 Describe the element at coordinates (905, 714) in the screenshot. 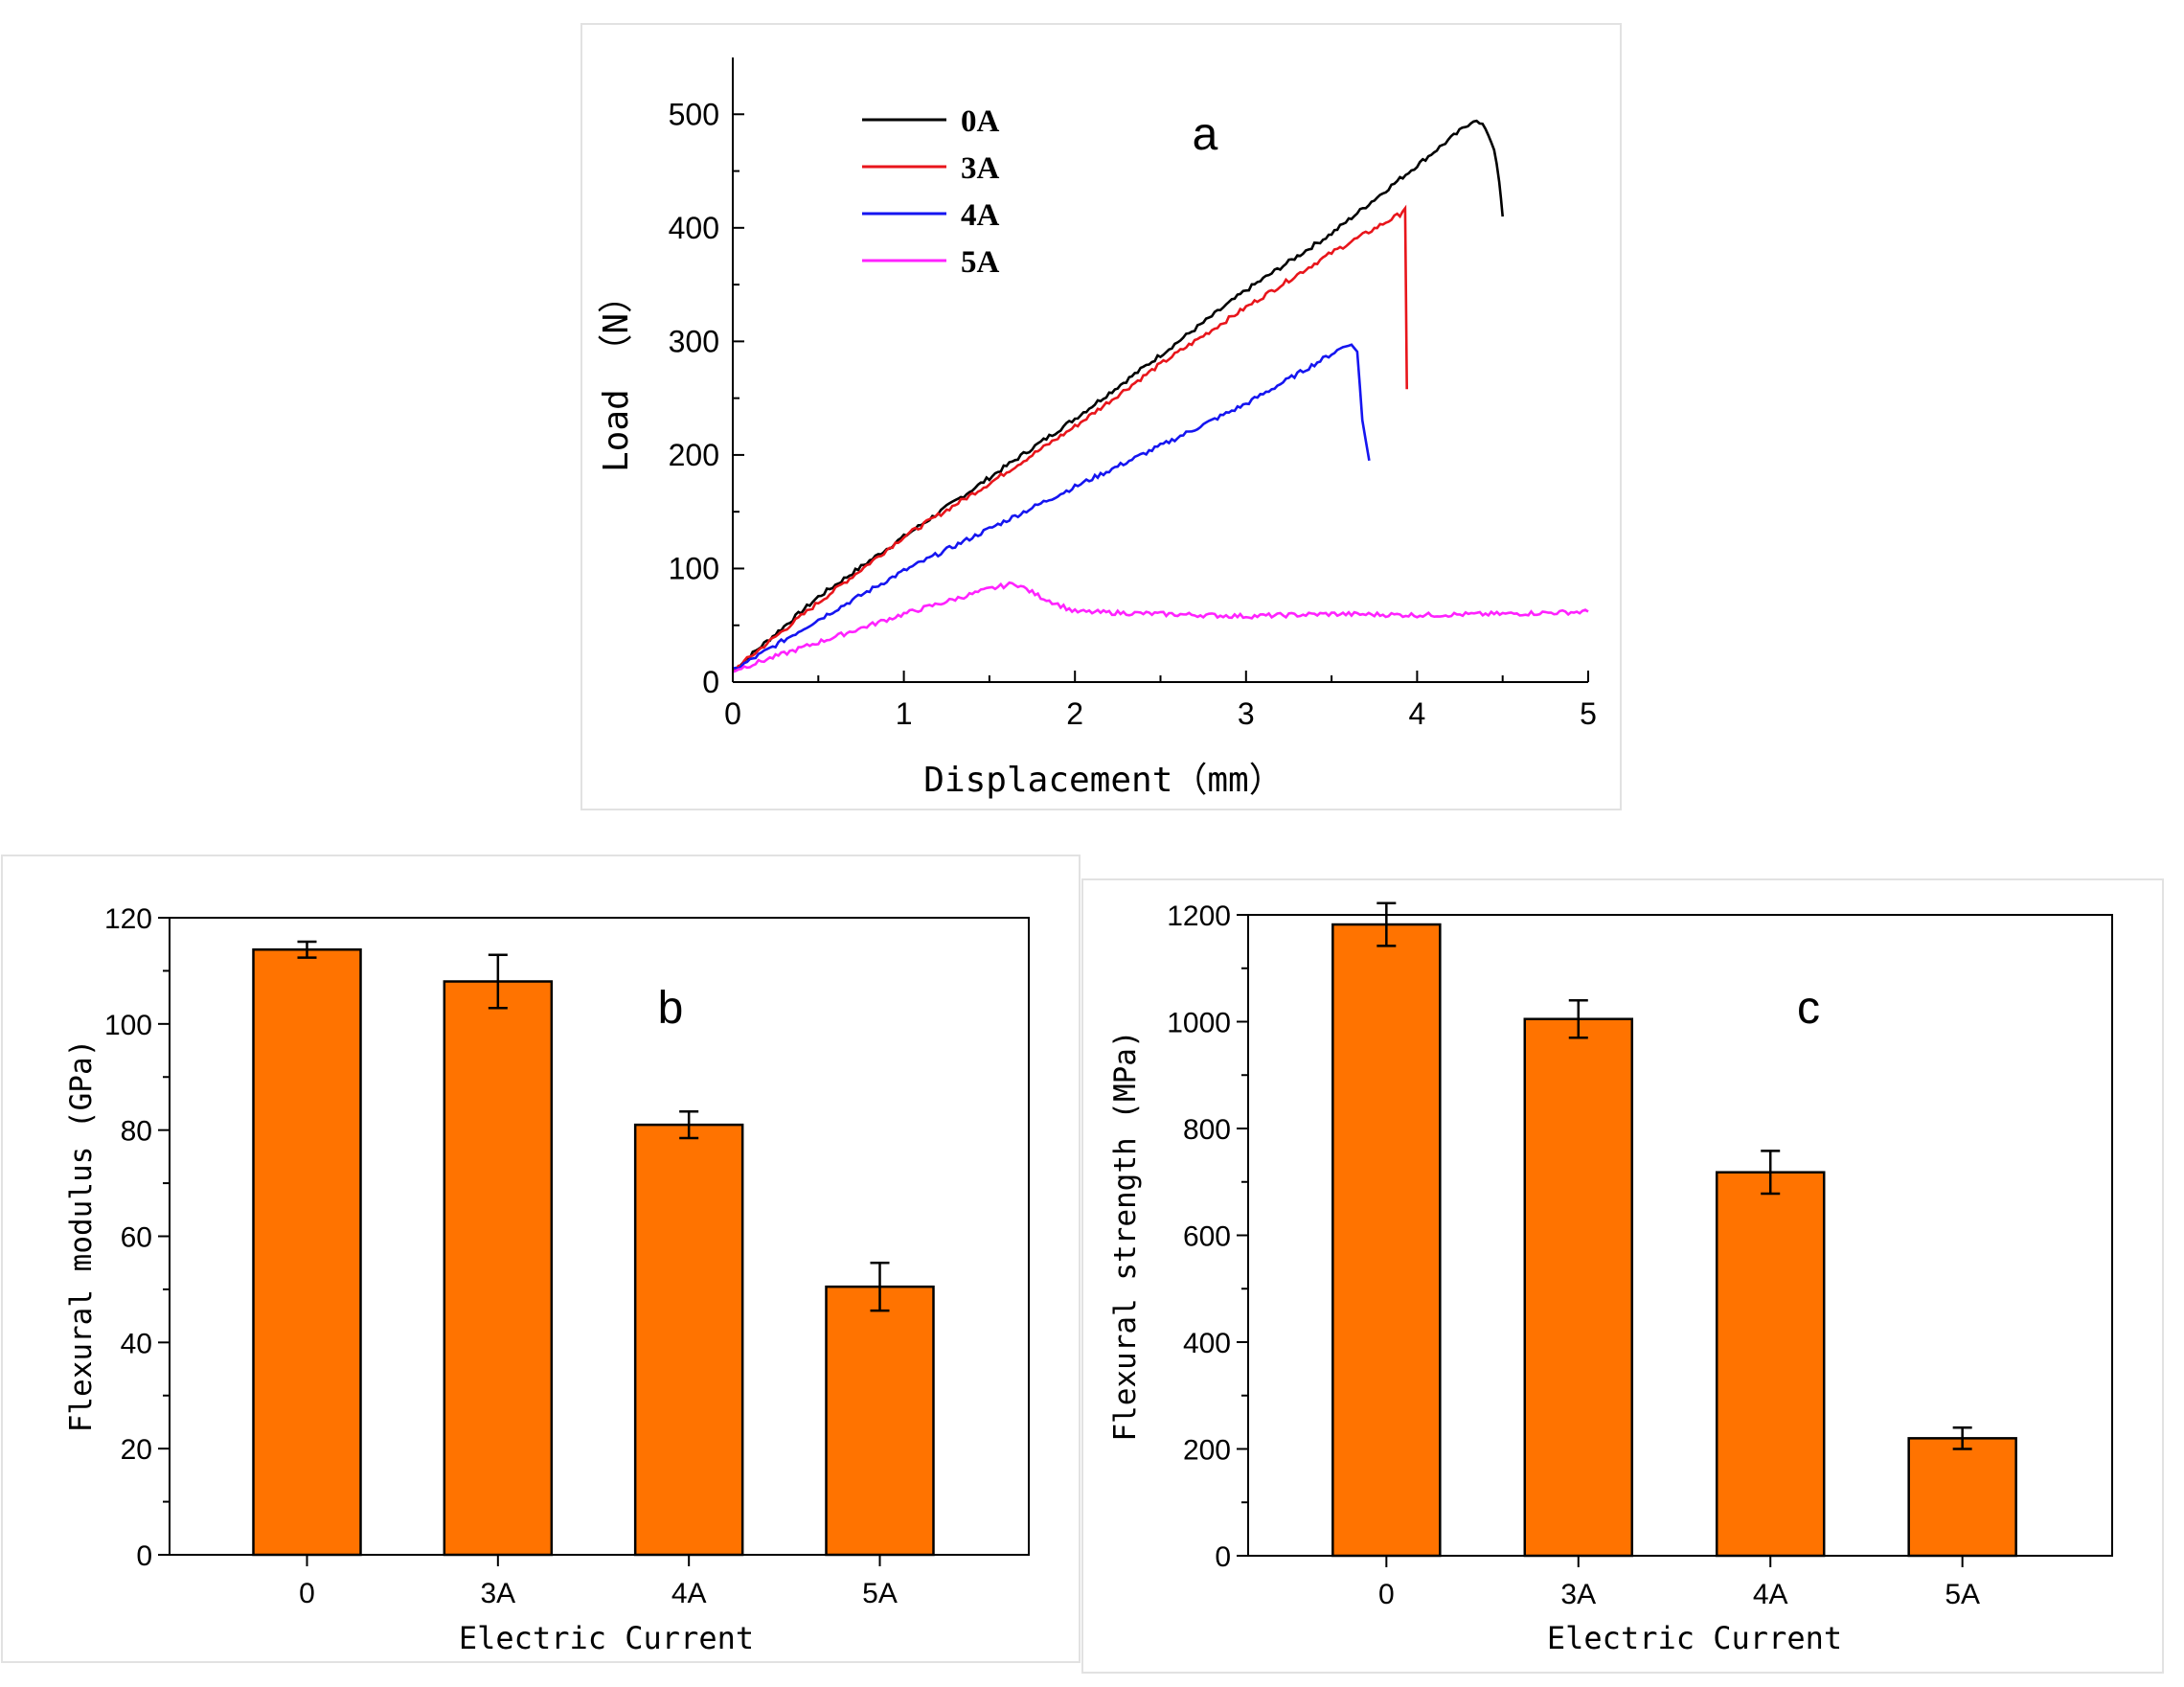

I see `x-tick-label: 1` at that location.